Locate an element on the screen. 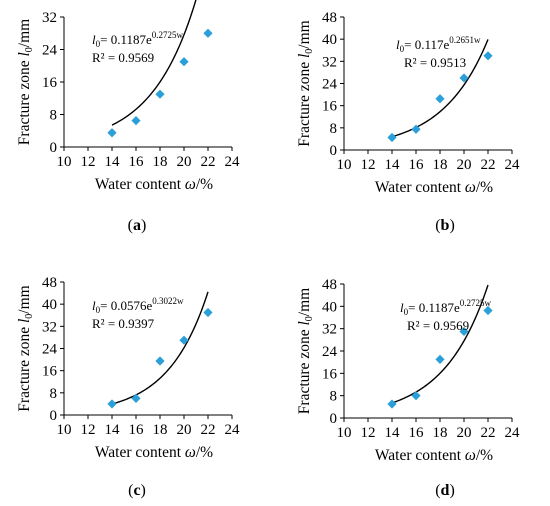  fit-equation-exponent: 0.2651w is located at coordinates (465, 40).